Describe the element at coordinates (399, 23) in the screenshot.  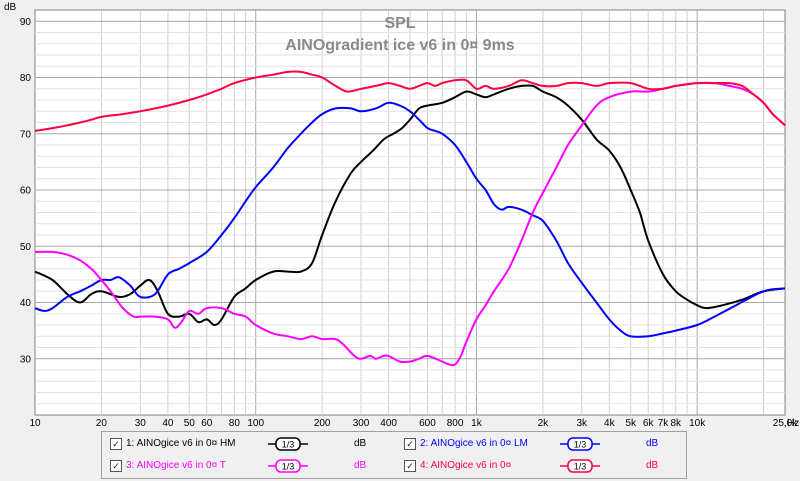
I see `chart-title: SPL` at that location.